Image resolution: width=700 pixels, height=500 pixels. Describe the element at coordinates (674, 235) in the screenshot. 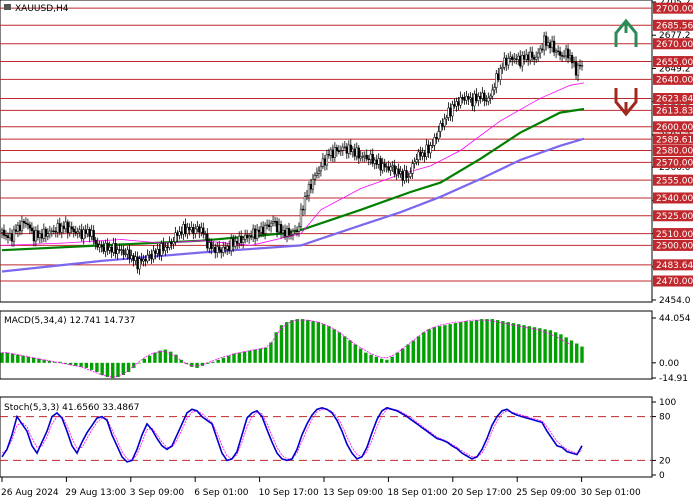

I see `level-label: 2510.00` at that location.